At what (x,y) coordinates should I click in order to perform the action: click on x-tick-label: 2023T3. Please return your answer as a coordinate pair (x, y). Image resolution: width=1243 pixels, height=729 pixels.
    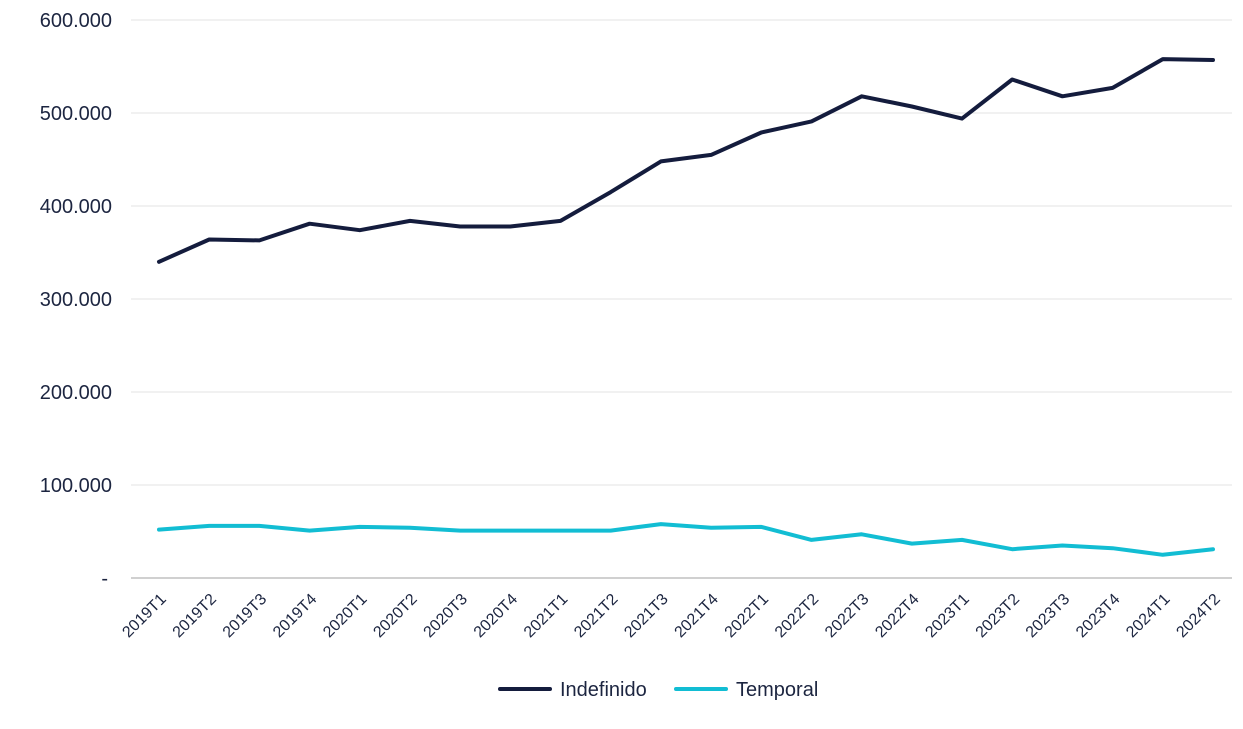
    Looking at the image, I should click on (1048, 616).